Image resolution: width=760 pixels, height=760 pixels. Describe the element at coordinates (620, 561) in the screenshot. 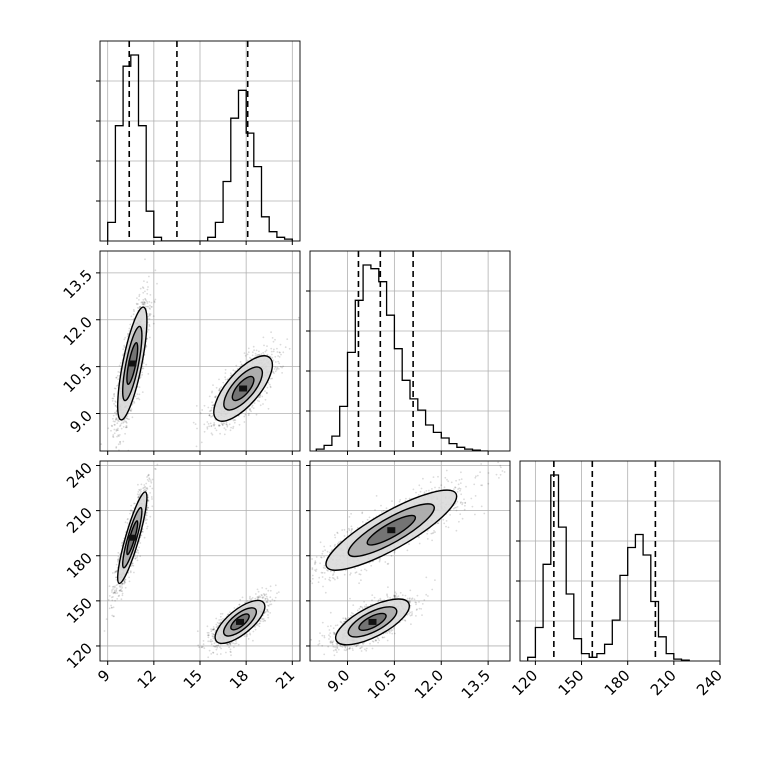

I see `hist-z-frame` at that location.